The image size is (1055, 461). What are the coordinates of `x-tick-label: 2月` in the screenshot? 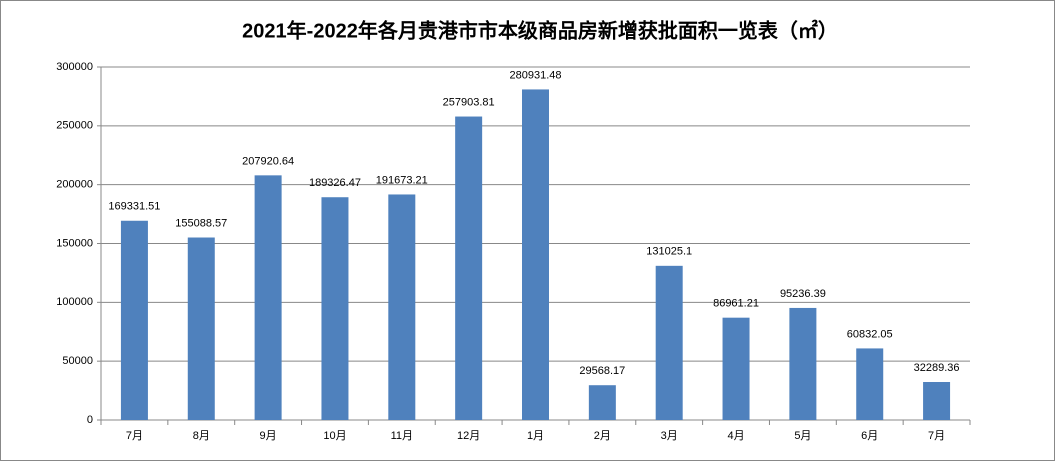 It's located at (602, 436).